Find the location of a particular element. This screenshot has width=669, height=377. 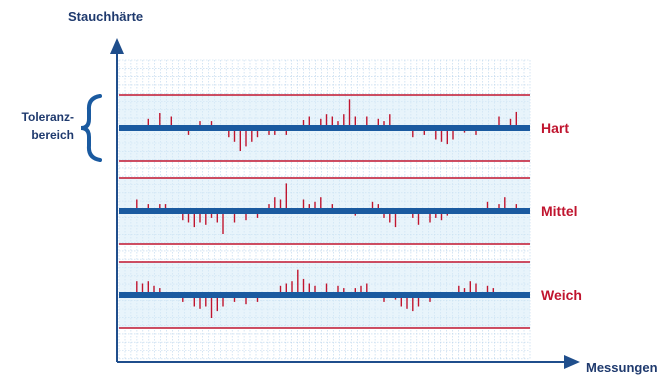

y-axis-arrow-icon is located at coordinates (117, 46).